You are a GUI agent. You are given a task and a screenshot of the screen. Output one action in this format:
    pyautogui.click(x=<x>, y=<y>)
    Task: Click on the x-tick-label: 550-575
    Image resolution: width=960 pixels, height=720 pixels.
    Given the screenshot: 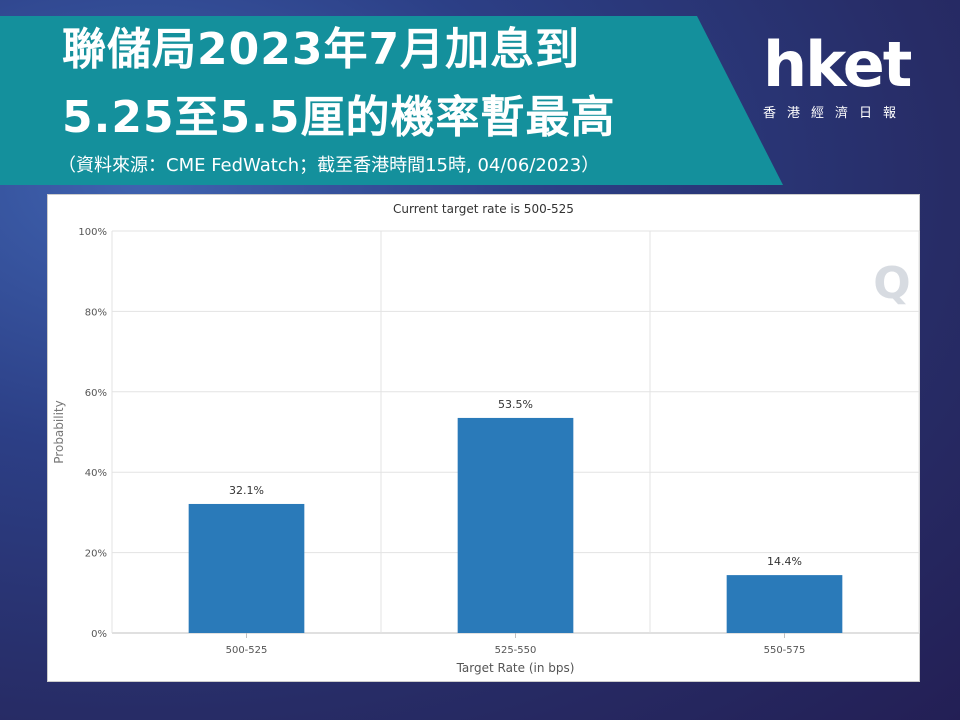 What is the action you would take?
    pyautogui.click(x=785, y=650)
    